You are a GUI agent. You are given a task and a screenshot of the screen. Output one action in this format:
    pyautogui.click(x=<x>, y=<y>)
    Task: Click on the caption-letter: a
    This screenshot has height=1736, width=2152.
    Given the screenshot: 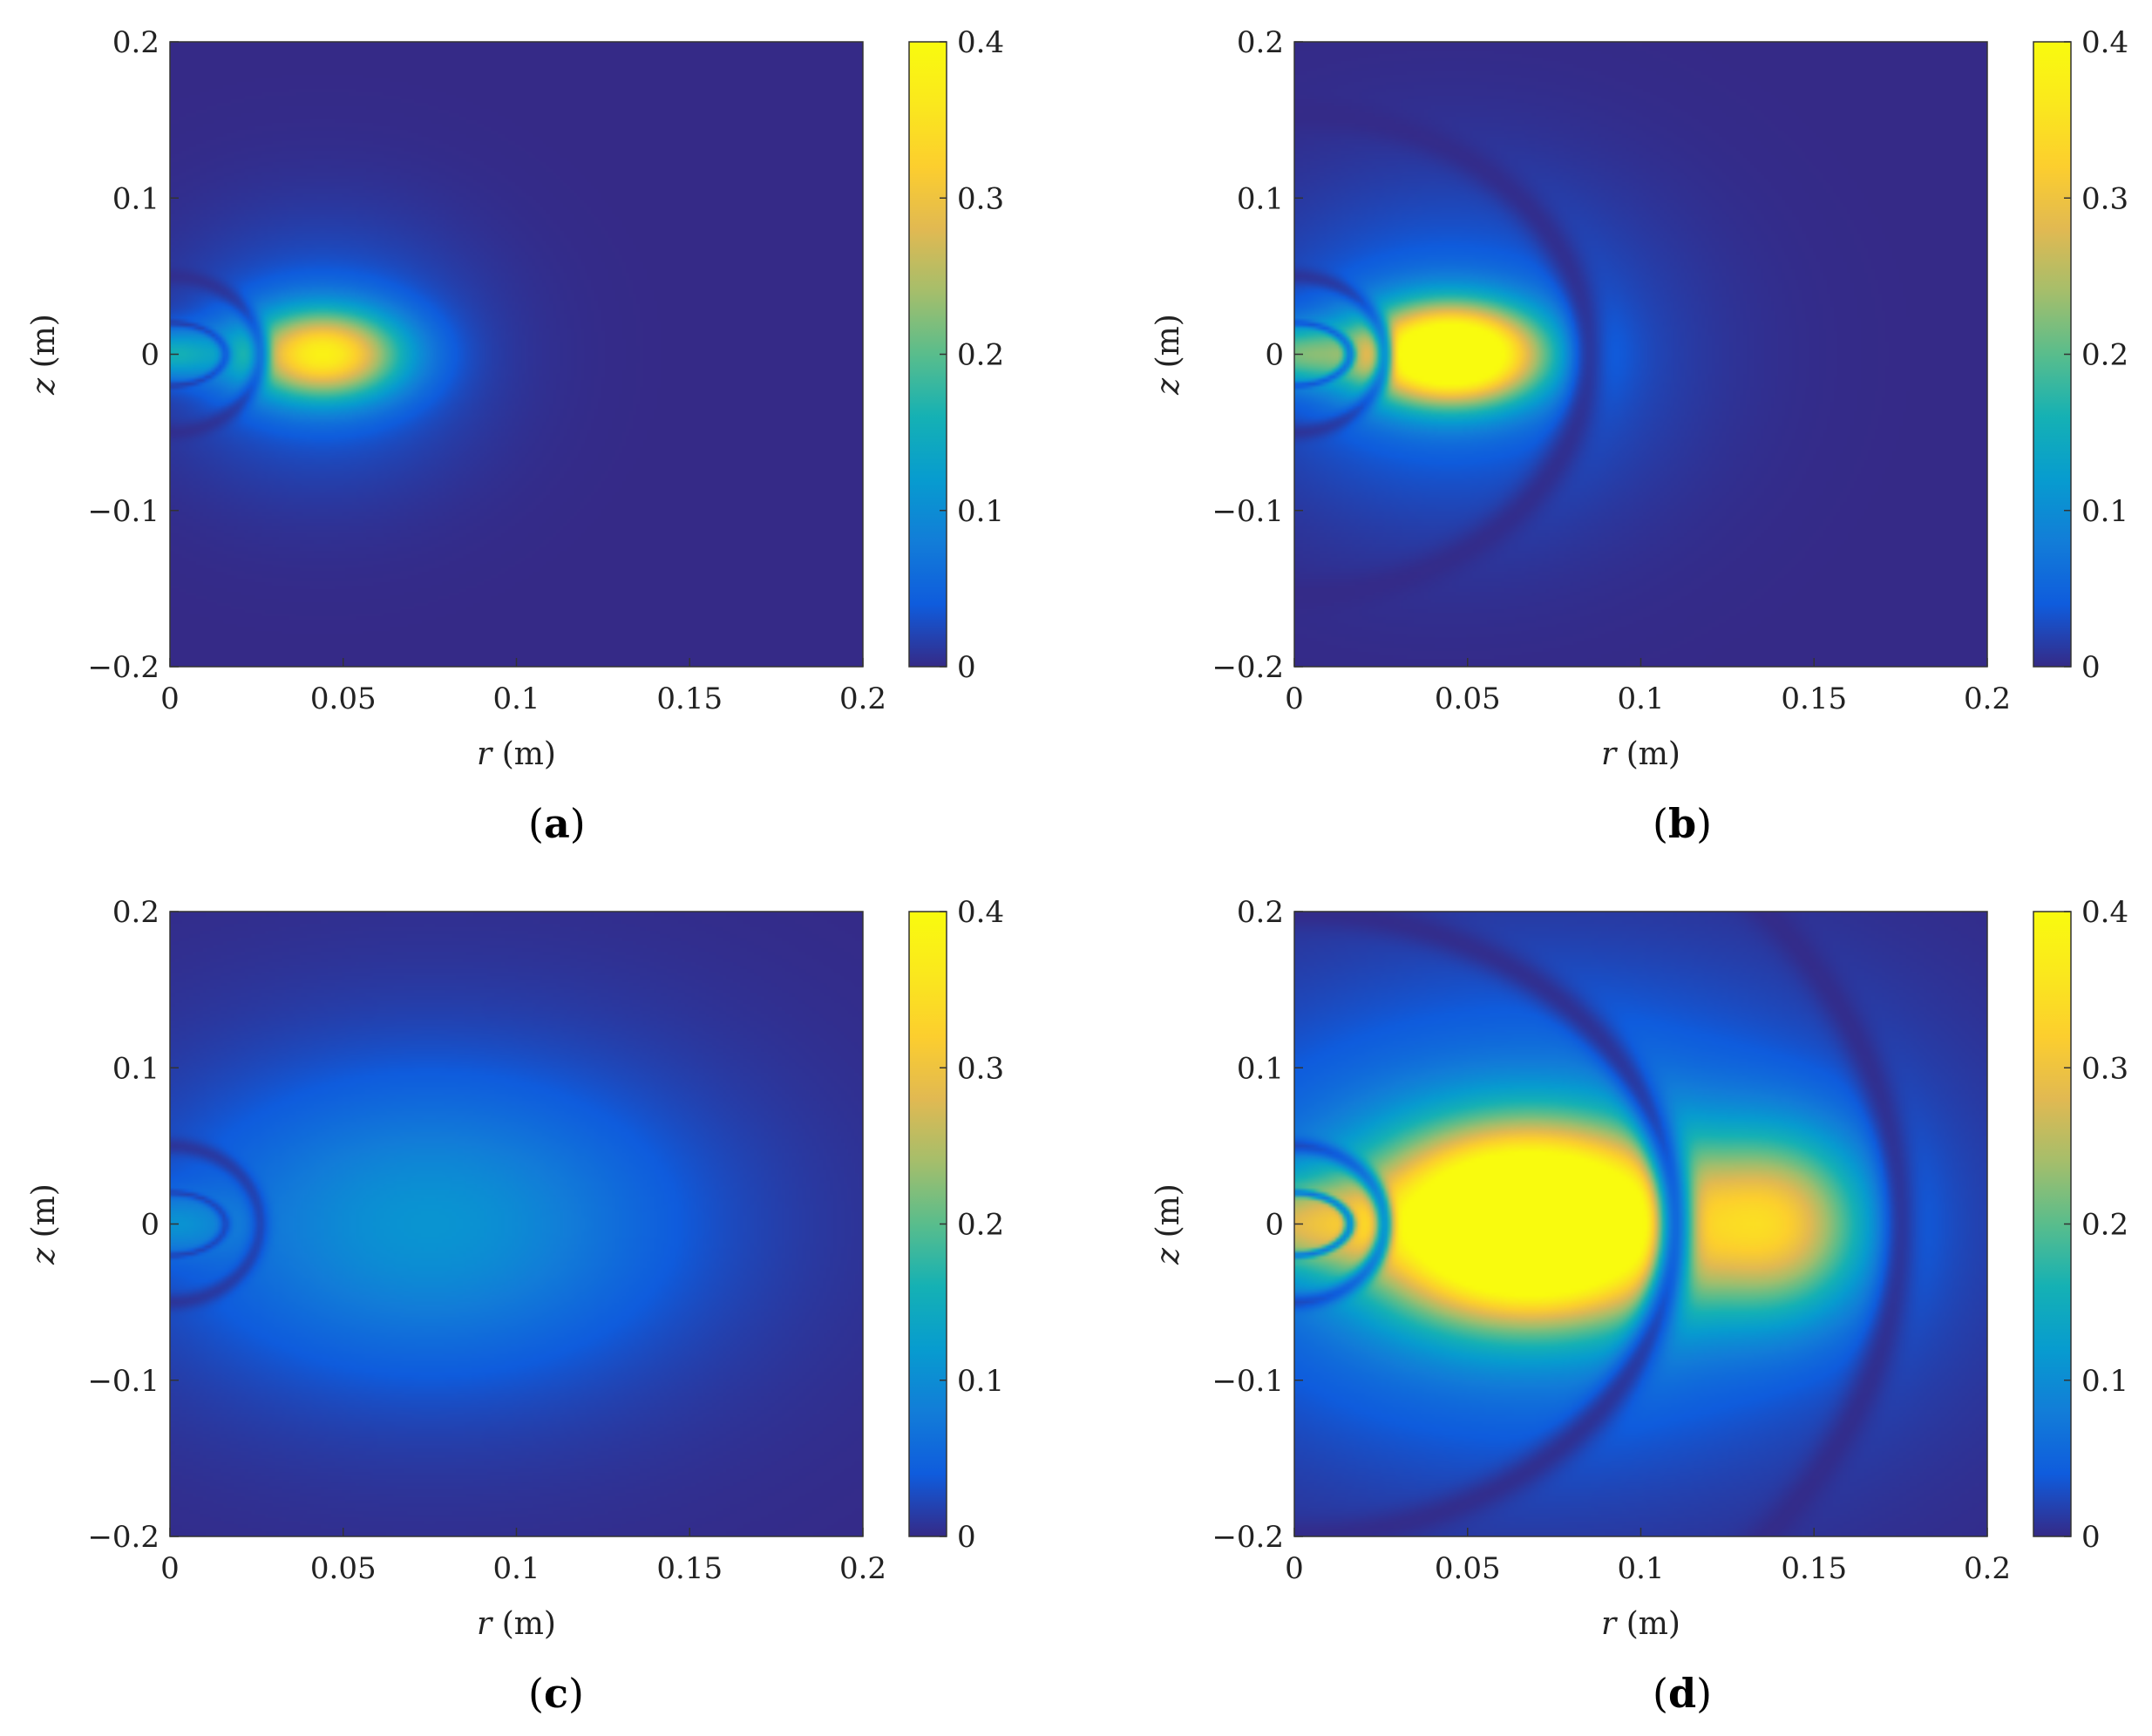 What is the action you would take?
    pyautogui.click(x=556, y=823)
    